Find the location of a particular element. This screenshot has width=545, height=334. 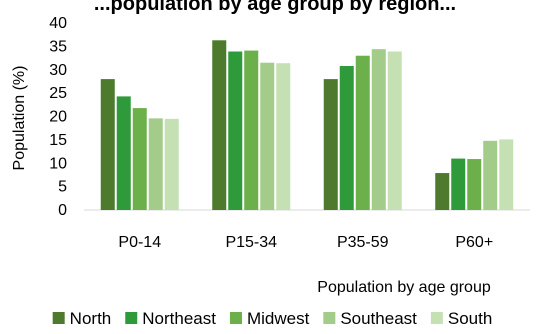

legend-item: North is located at coordinates (82, 318).